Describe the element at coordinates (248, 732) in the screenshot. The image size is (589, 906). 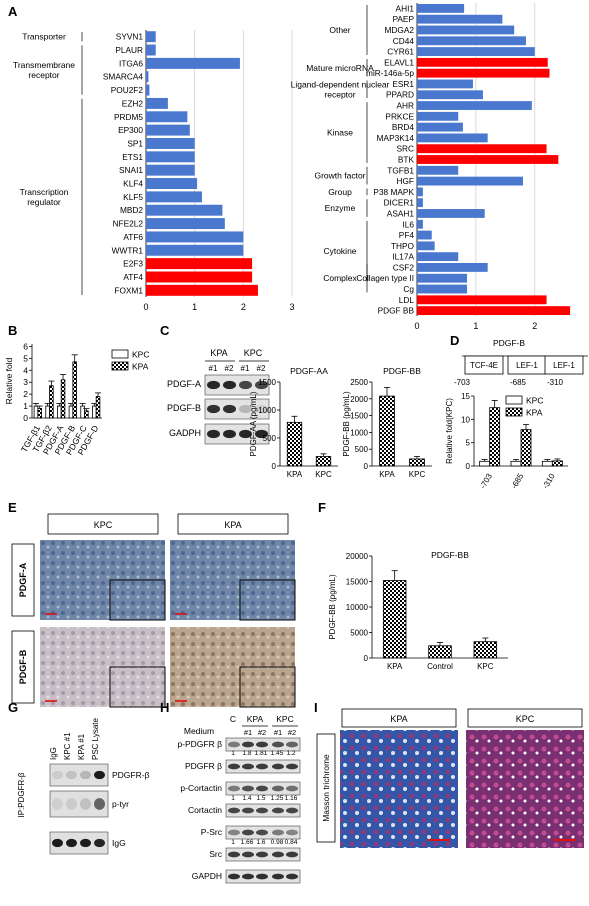
I see `lane-label: #1` at that location.